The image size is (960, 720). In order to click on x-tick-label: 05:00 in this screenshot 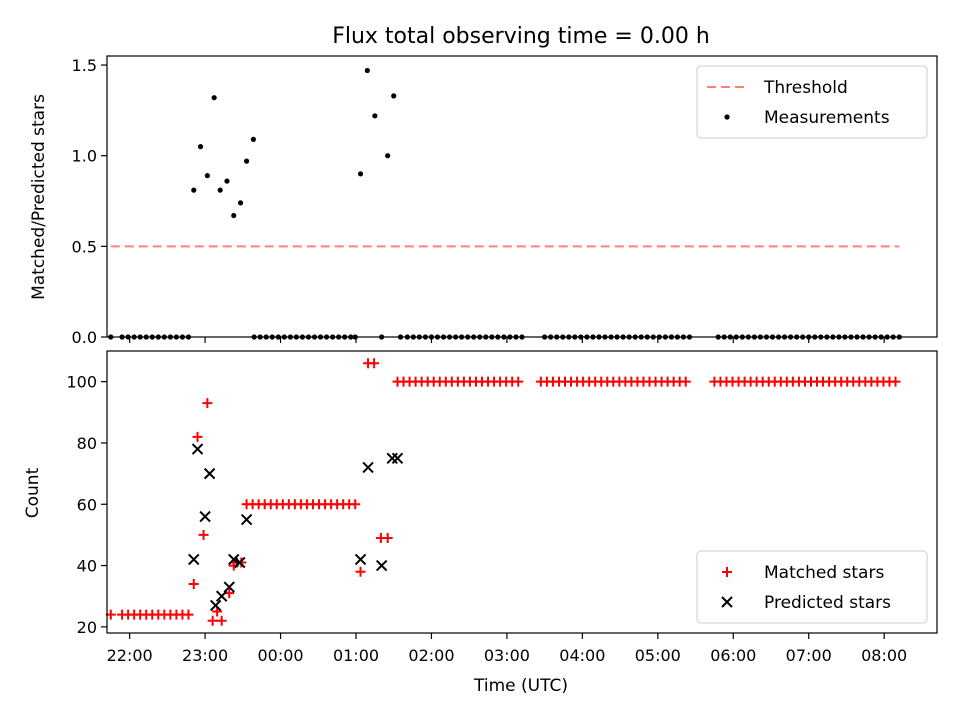, I will do `click(658, 655)`.